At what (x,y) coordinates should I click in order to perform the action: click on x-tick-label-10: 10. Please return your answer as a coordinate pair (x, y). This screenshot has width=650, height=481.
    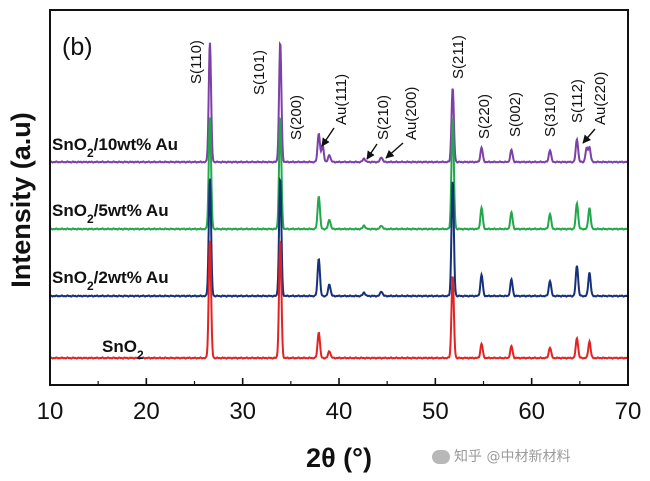
    Looking at the image, I should click on (50, 411).